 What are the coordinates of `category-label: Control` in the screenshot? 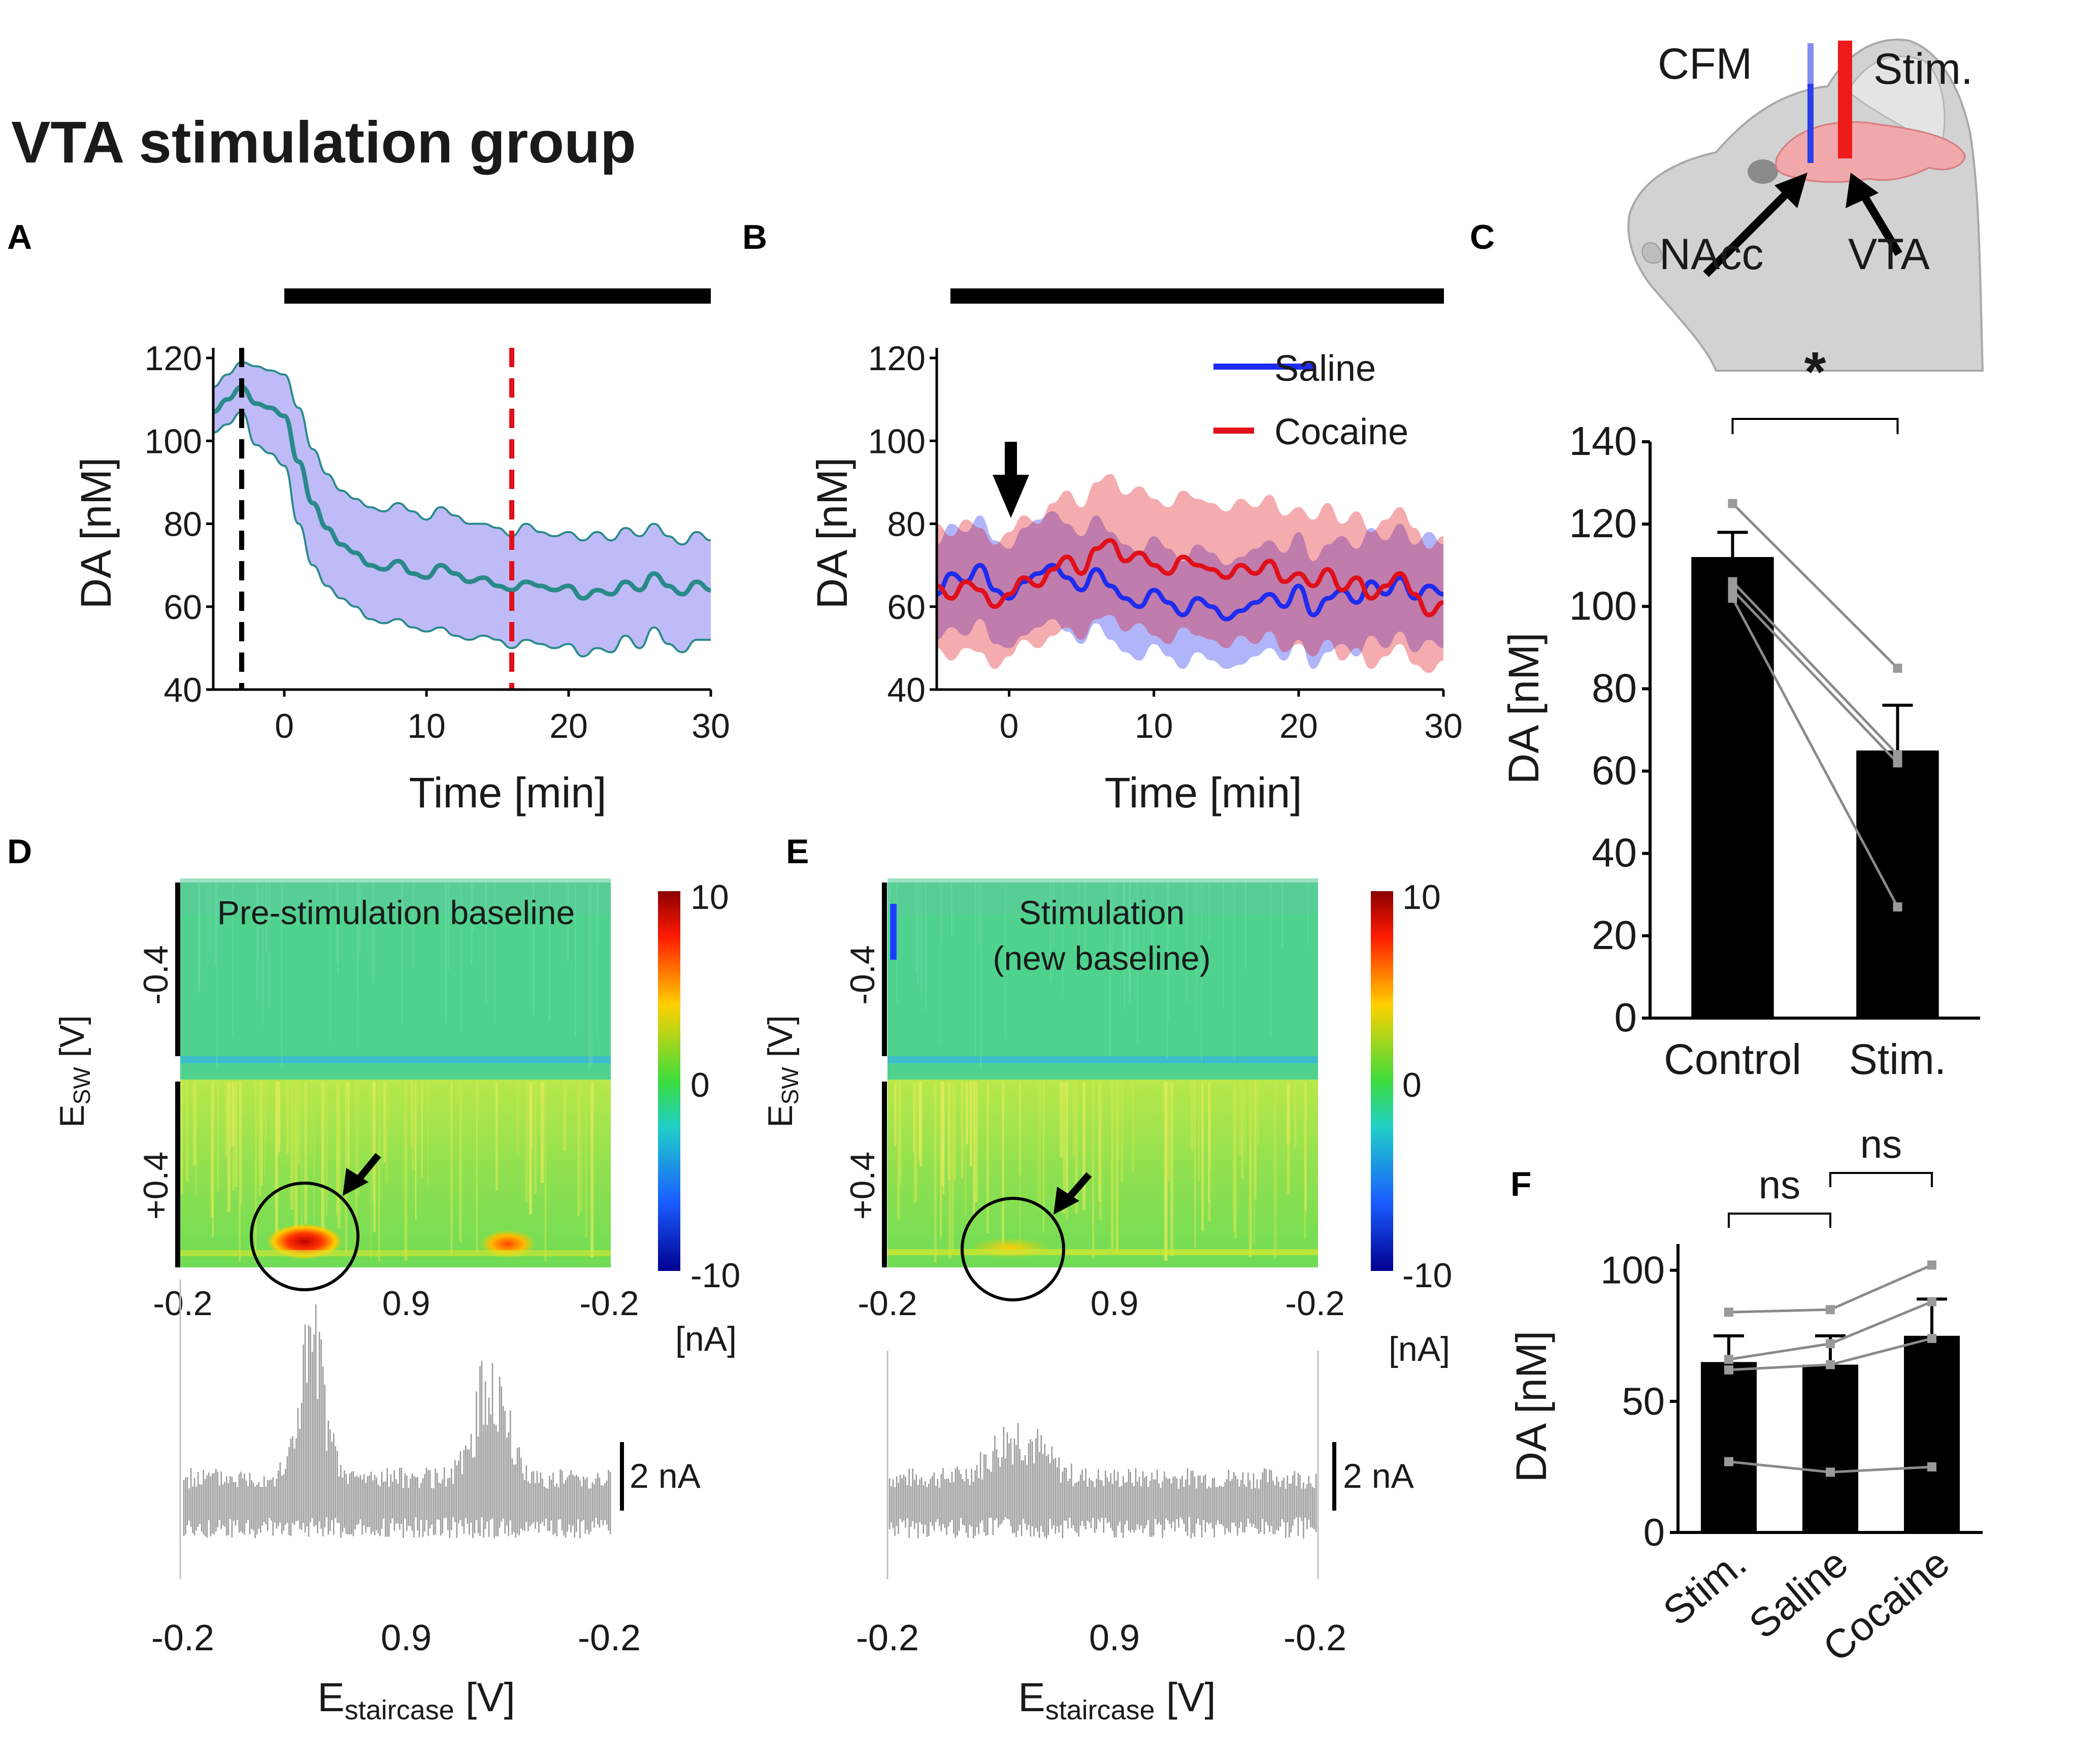 It's located at (1732, 1059).